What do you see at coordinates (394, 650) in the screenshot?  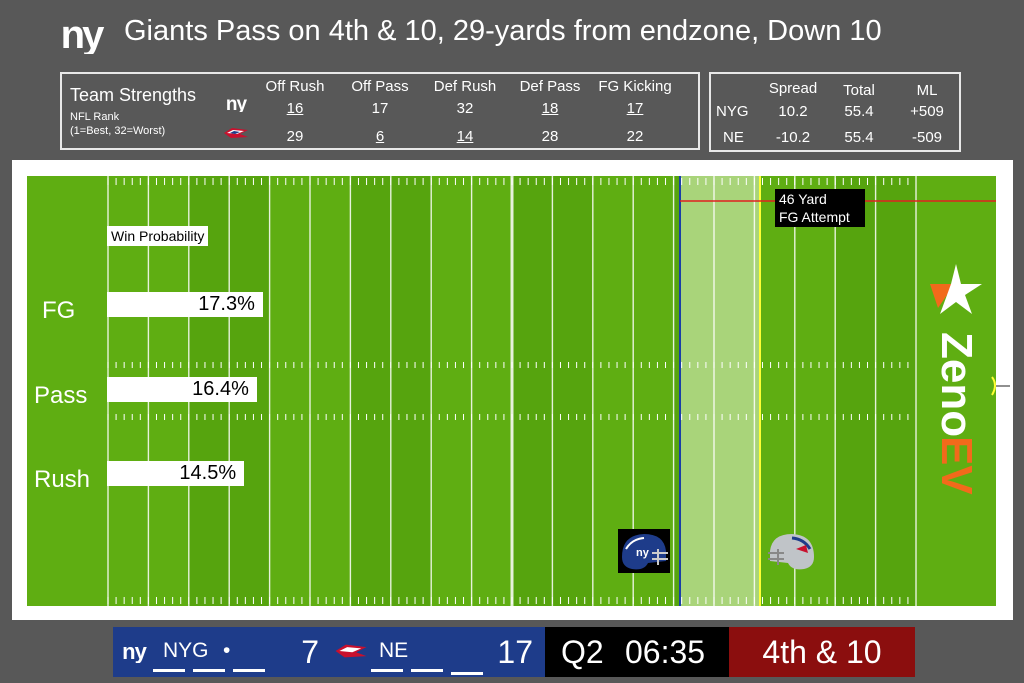 I see `away-team-abbr: NE` at bounding box center [394, 650].